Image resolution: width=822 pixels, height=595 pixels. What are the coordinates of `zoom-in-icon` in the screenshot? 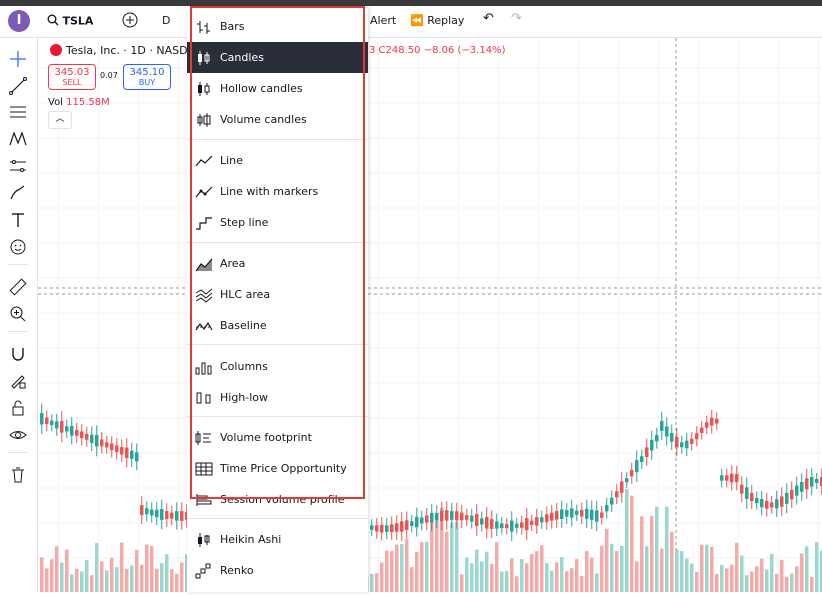 It's located at (18, 314).